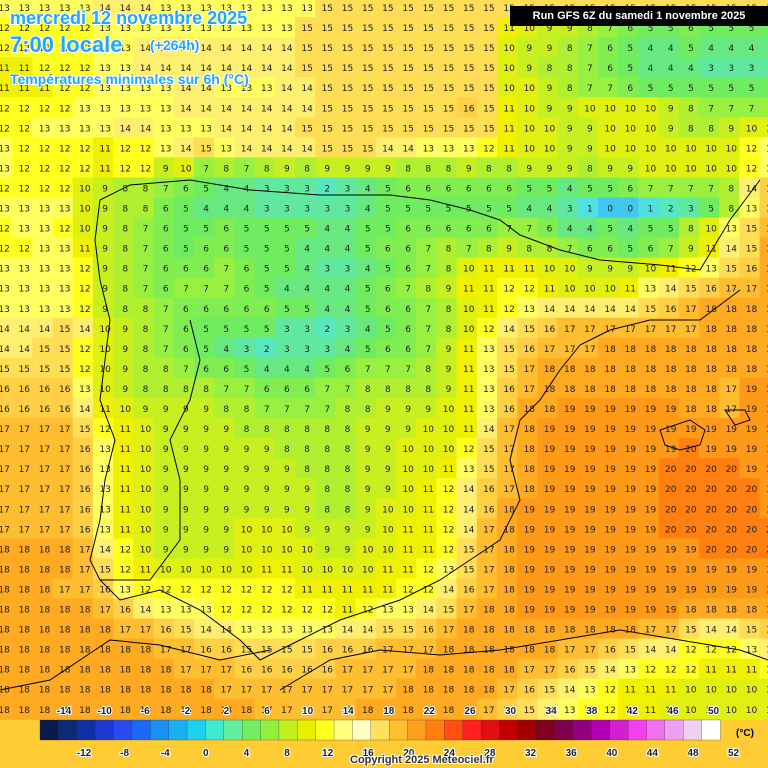  What do you see at coordinates (711, 631) in the screenshot?
I see `grid-value: 14` at bounding box center [711, 631].